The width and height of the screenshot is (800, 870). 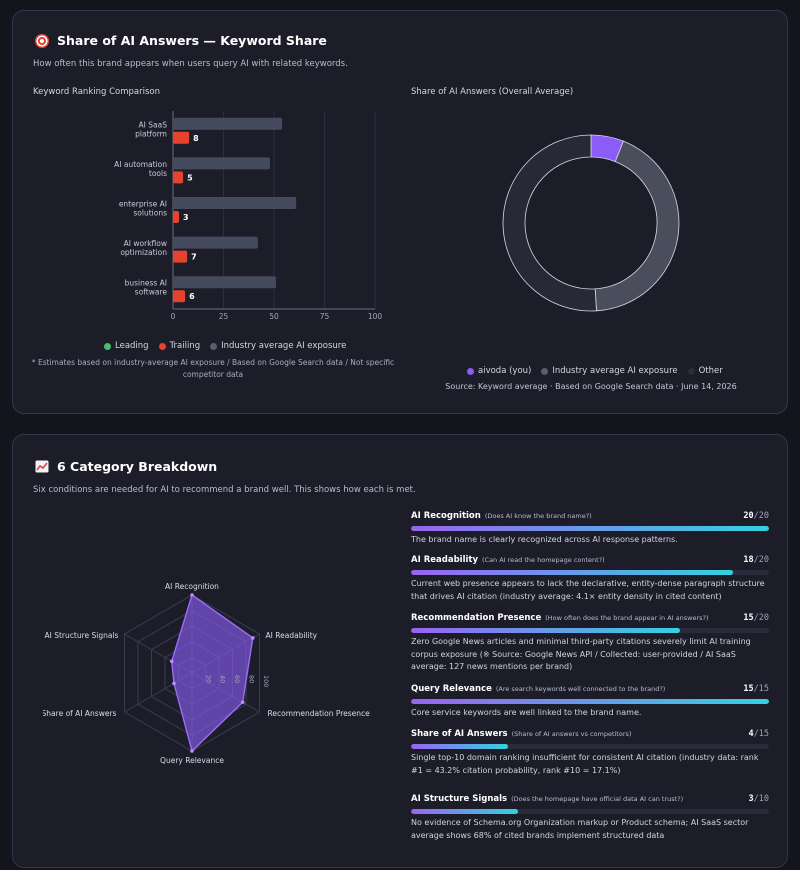 I want to click on legend-industry-label: Industry average AI exposure, so click(x=284, y=346).